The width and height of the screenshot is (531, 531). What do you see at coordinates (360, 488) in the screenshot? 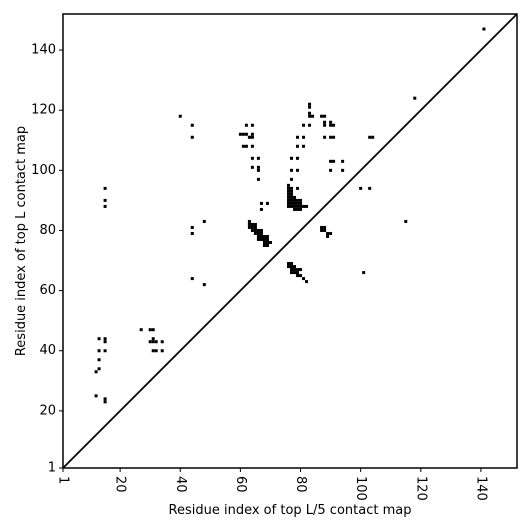
I see `x-tick-label: 100` at bounding box center [360, 488].